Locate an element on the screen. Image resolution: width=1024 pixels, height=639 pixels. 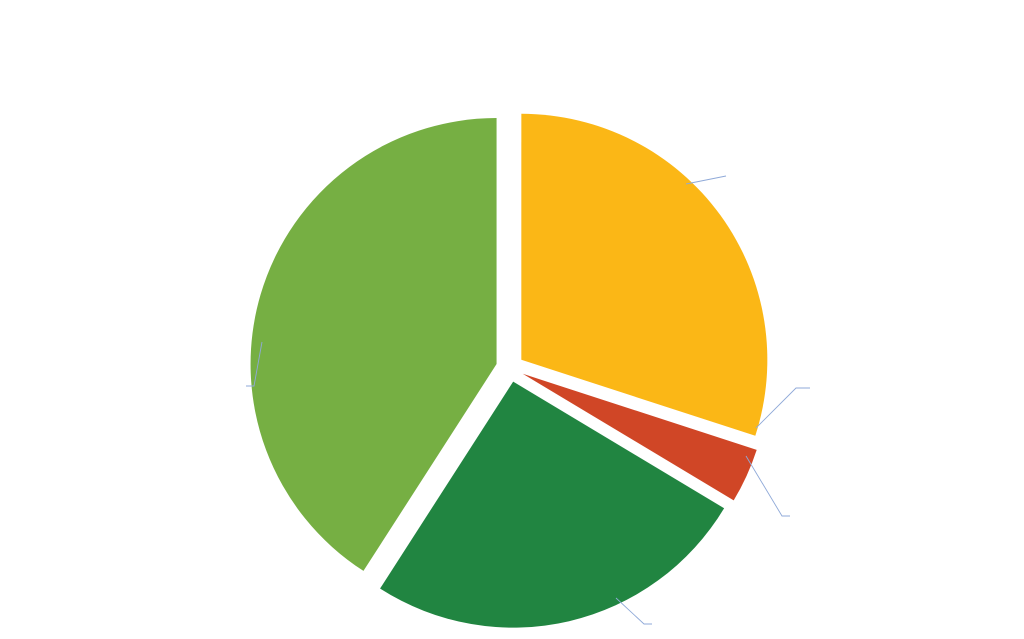
slice-yellow is located at coordinates (644, 274).